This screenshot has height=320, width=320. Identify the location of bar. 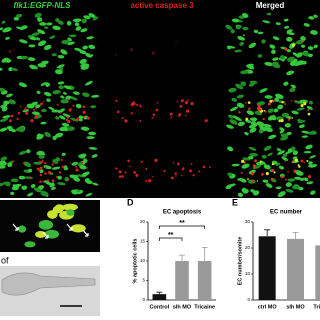
(204, 280).